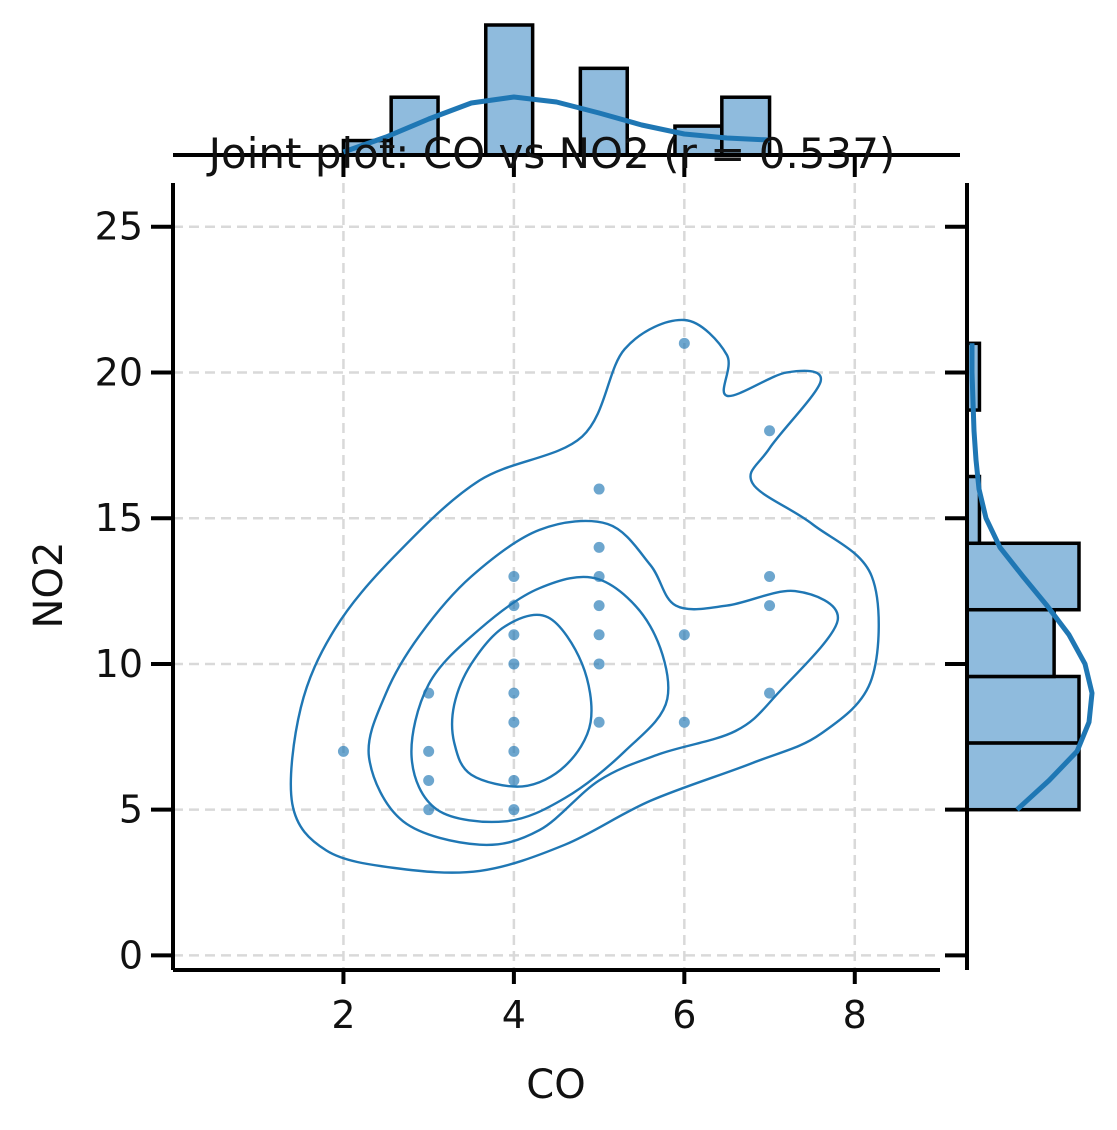 The width and height of the screenshot is (1117, 1130). What do you see at coordinates (131, 955) in the screenshot?
I see `y-tick-label: 0` at bounding box center [131, 955].